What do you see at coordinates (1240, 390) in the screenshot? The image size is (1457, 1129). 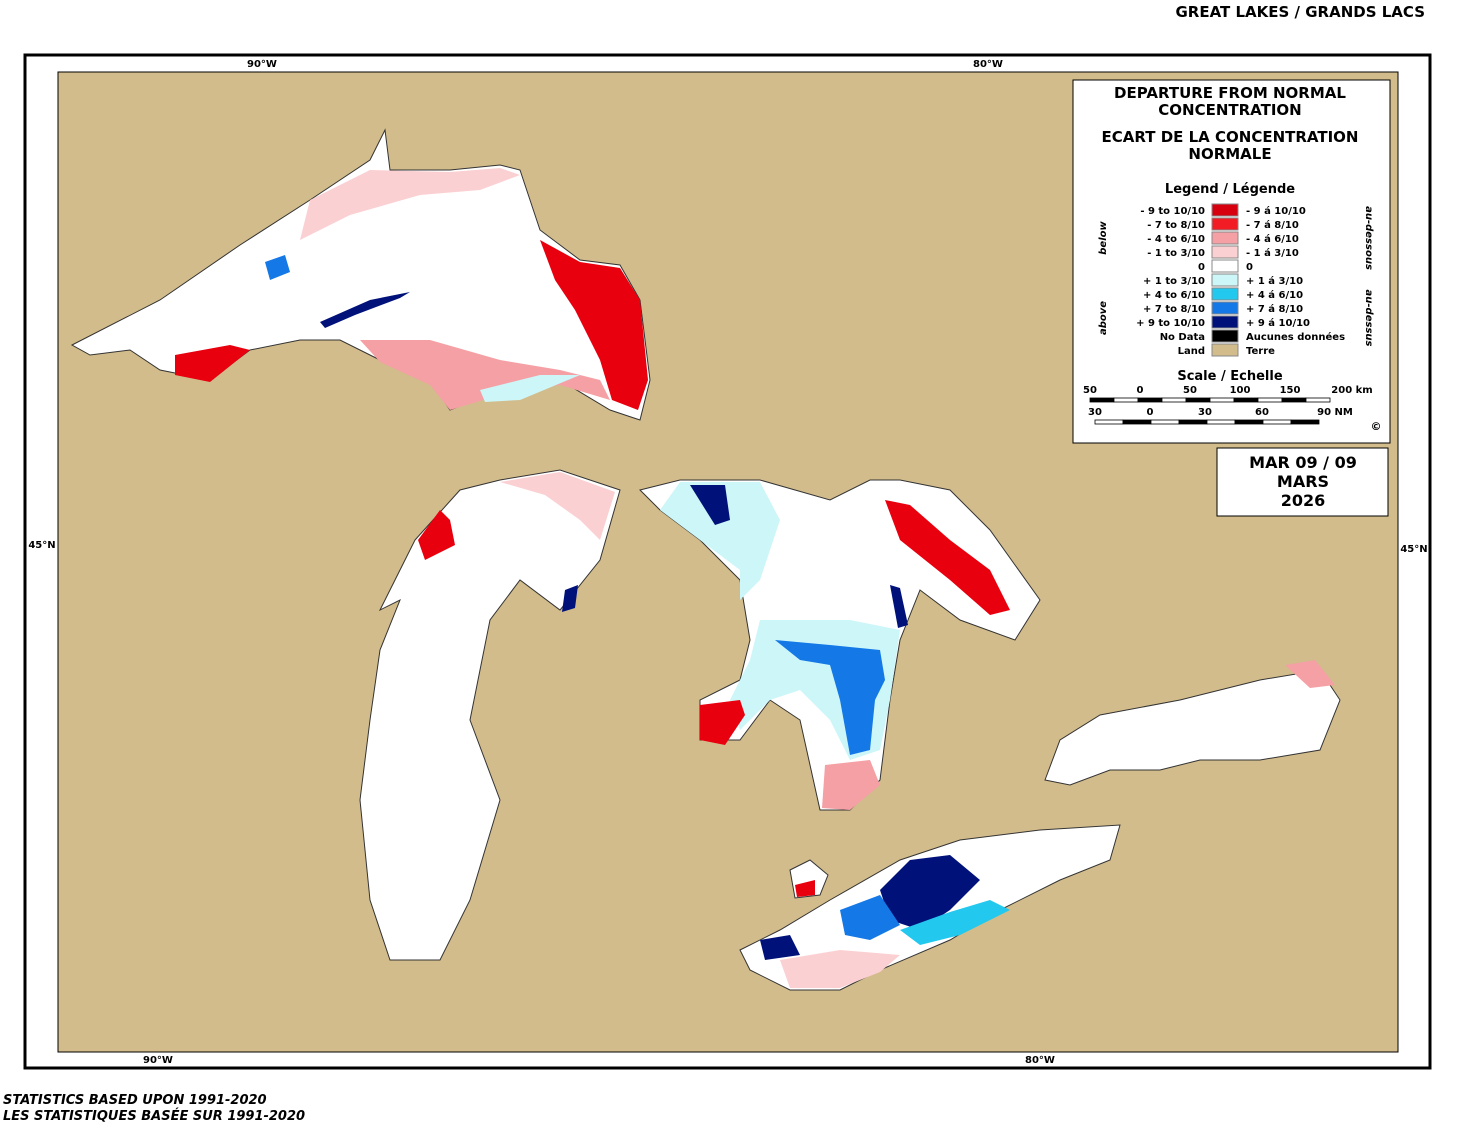 I see `scale-label: 100` at bounding box center [1240, 390].